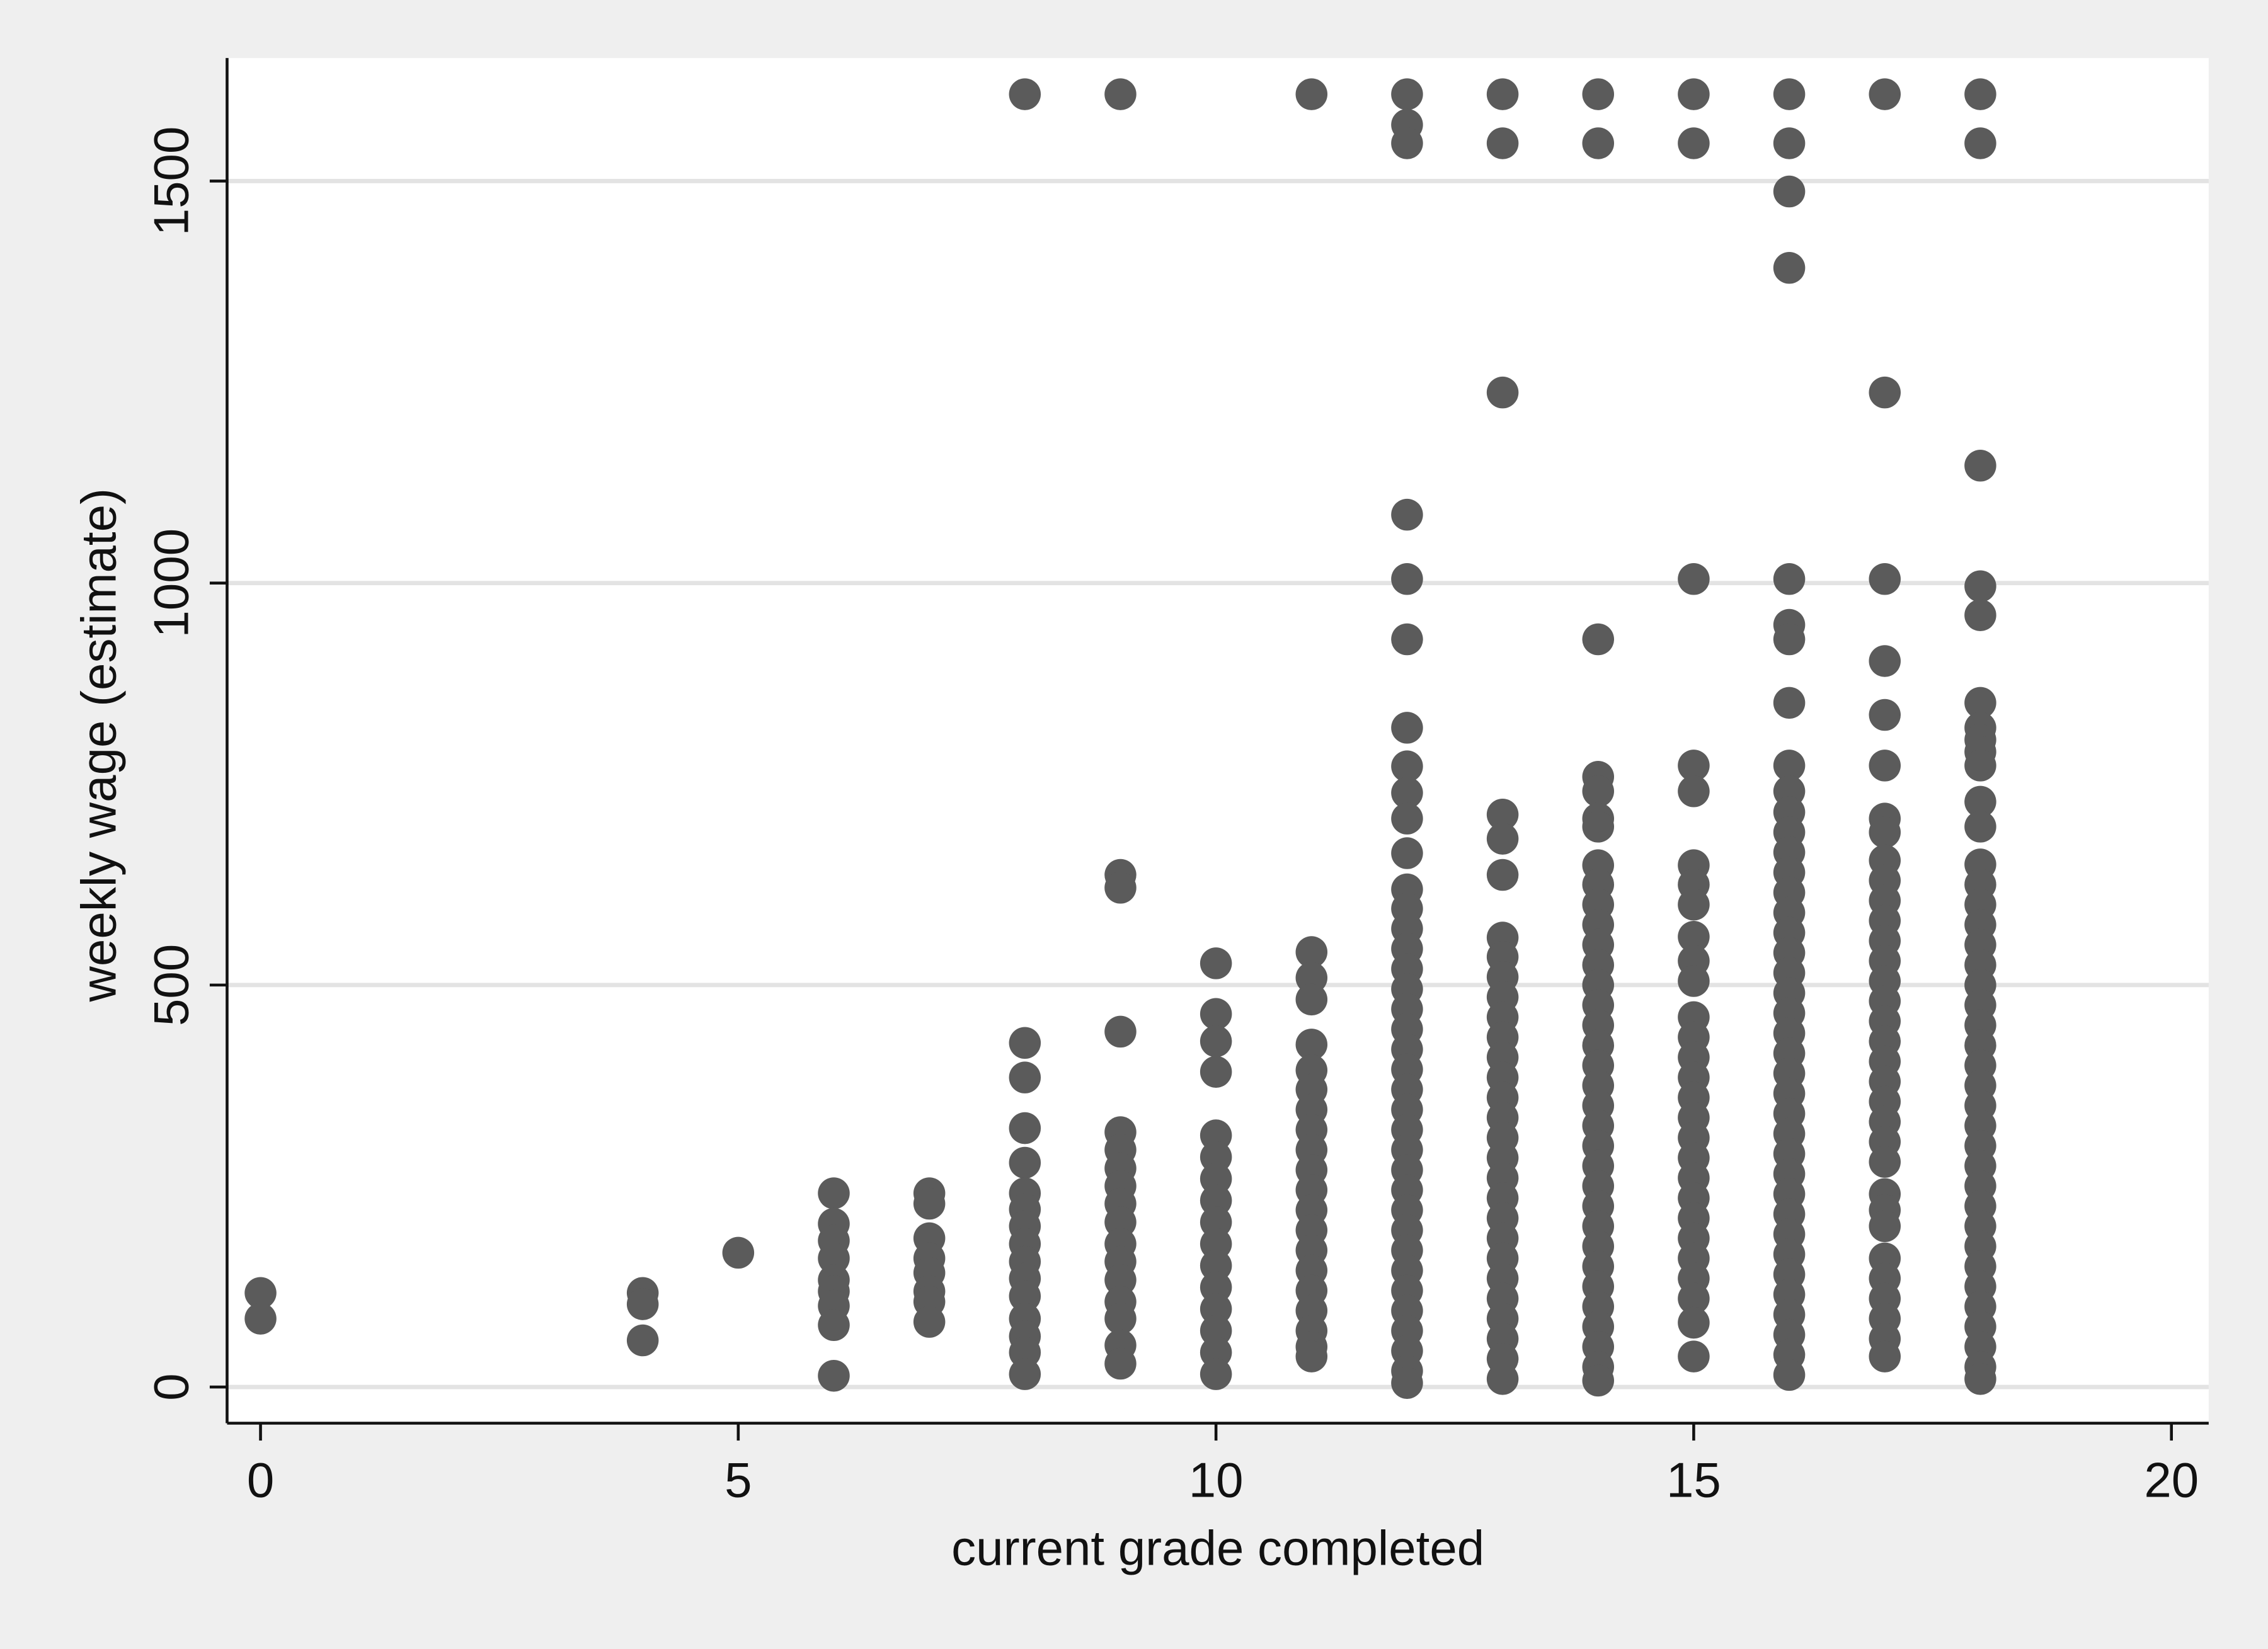  What do you see at coordinates (1217, 1549) in the screenshot?
I see `x-axis-title: current grade completed` at bounding box center [1217, 1549].